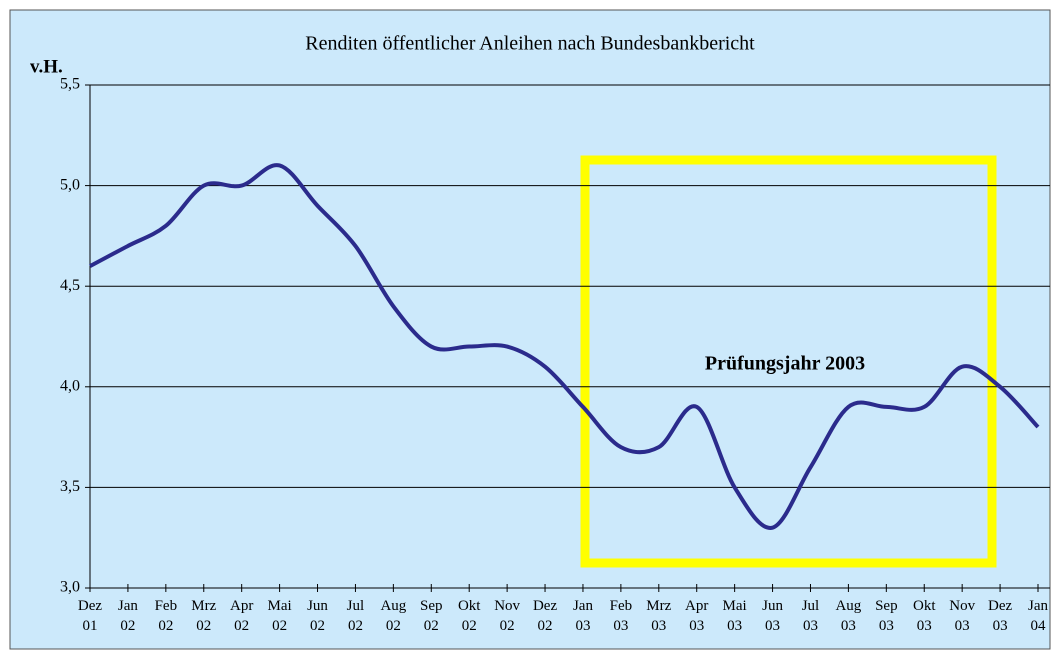  What do you see at coordinates (279, 616) in the screenshot?
I see `x-tick-label: Mai 02` at bounding box center [279, 616].